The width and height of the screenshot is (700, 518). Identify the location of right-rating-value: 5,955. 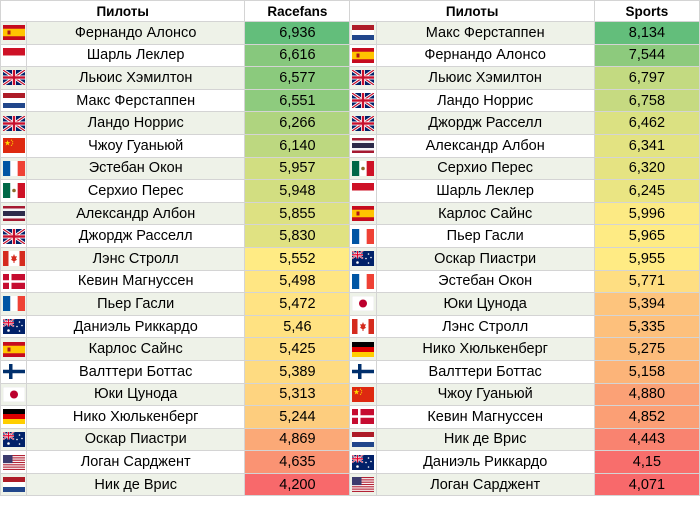
(646, 258).